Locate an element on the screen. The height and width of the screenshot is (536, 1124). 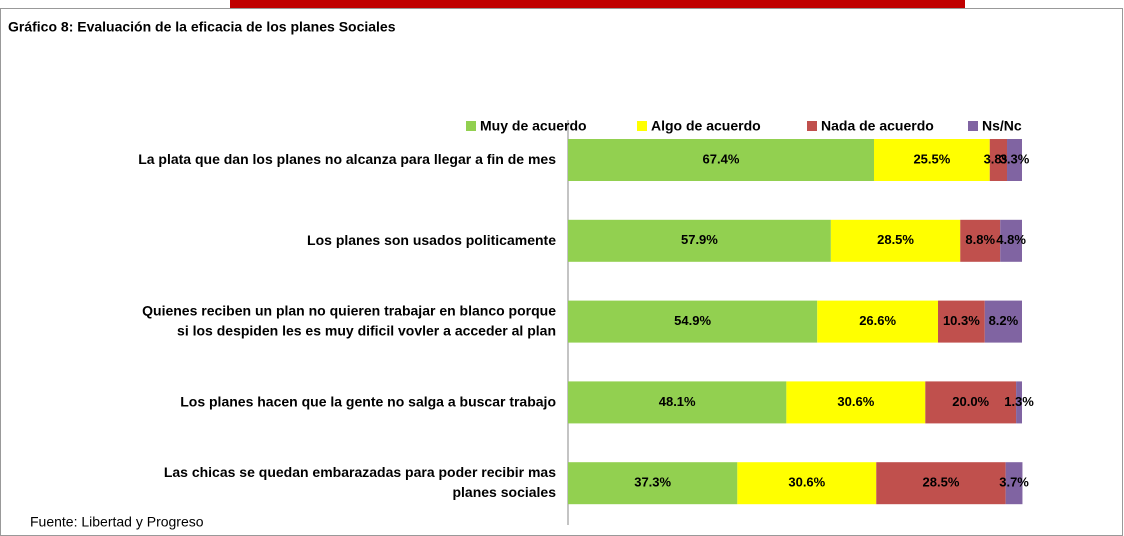
category-label: Los planes son usados politicamente is located at coordinates (431, 240).